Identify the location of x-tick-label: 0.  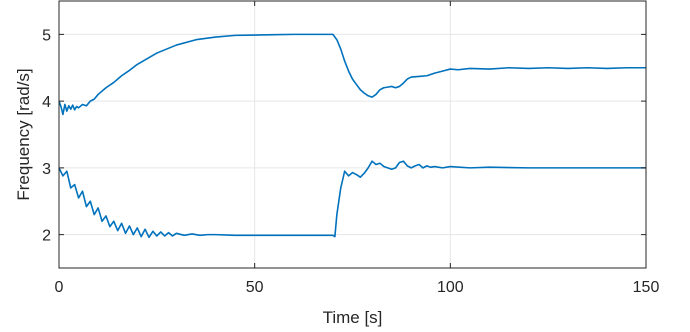
(59, 287).